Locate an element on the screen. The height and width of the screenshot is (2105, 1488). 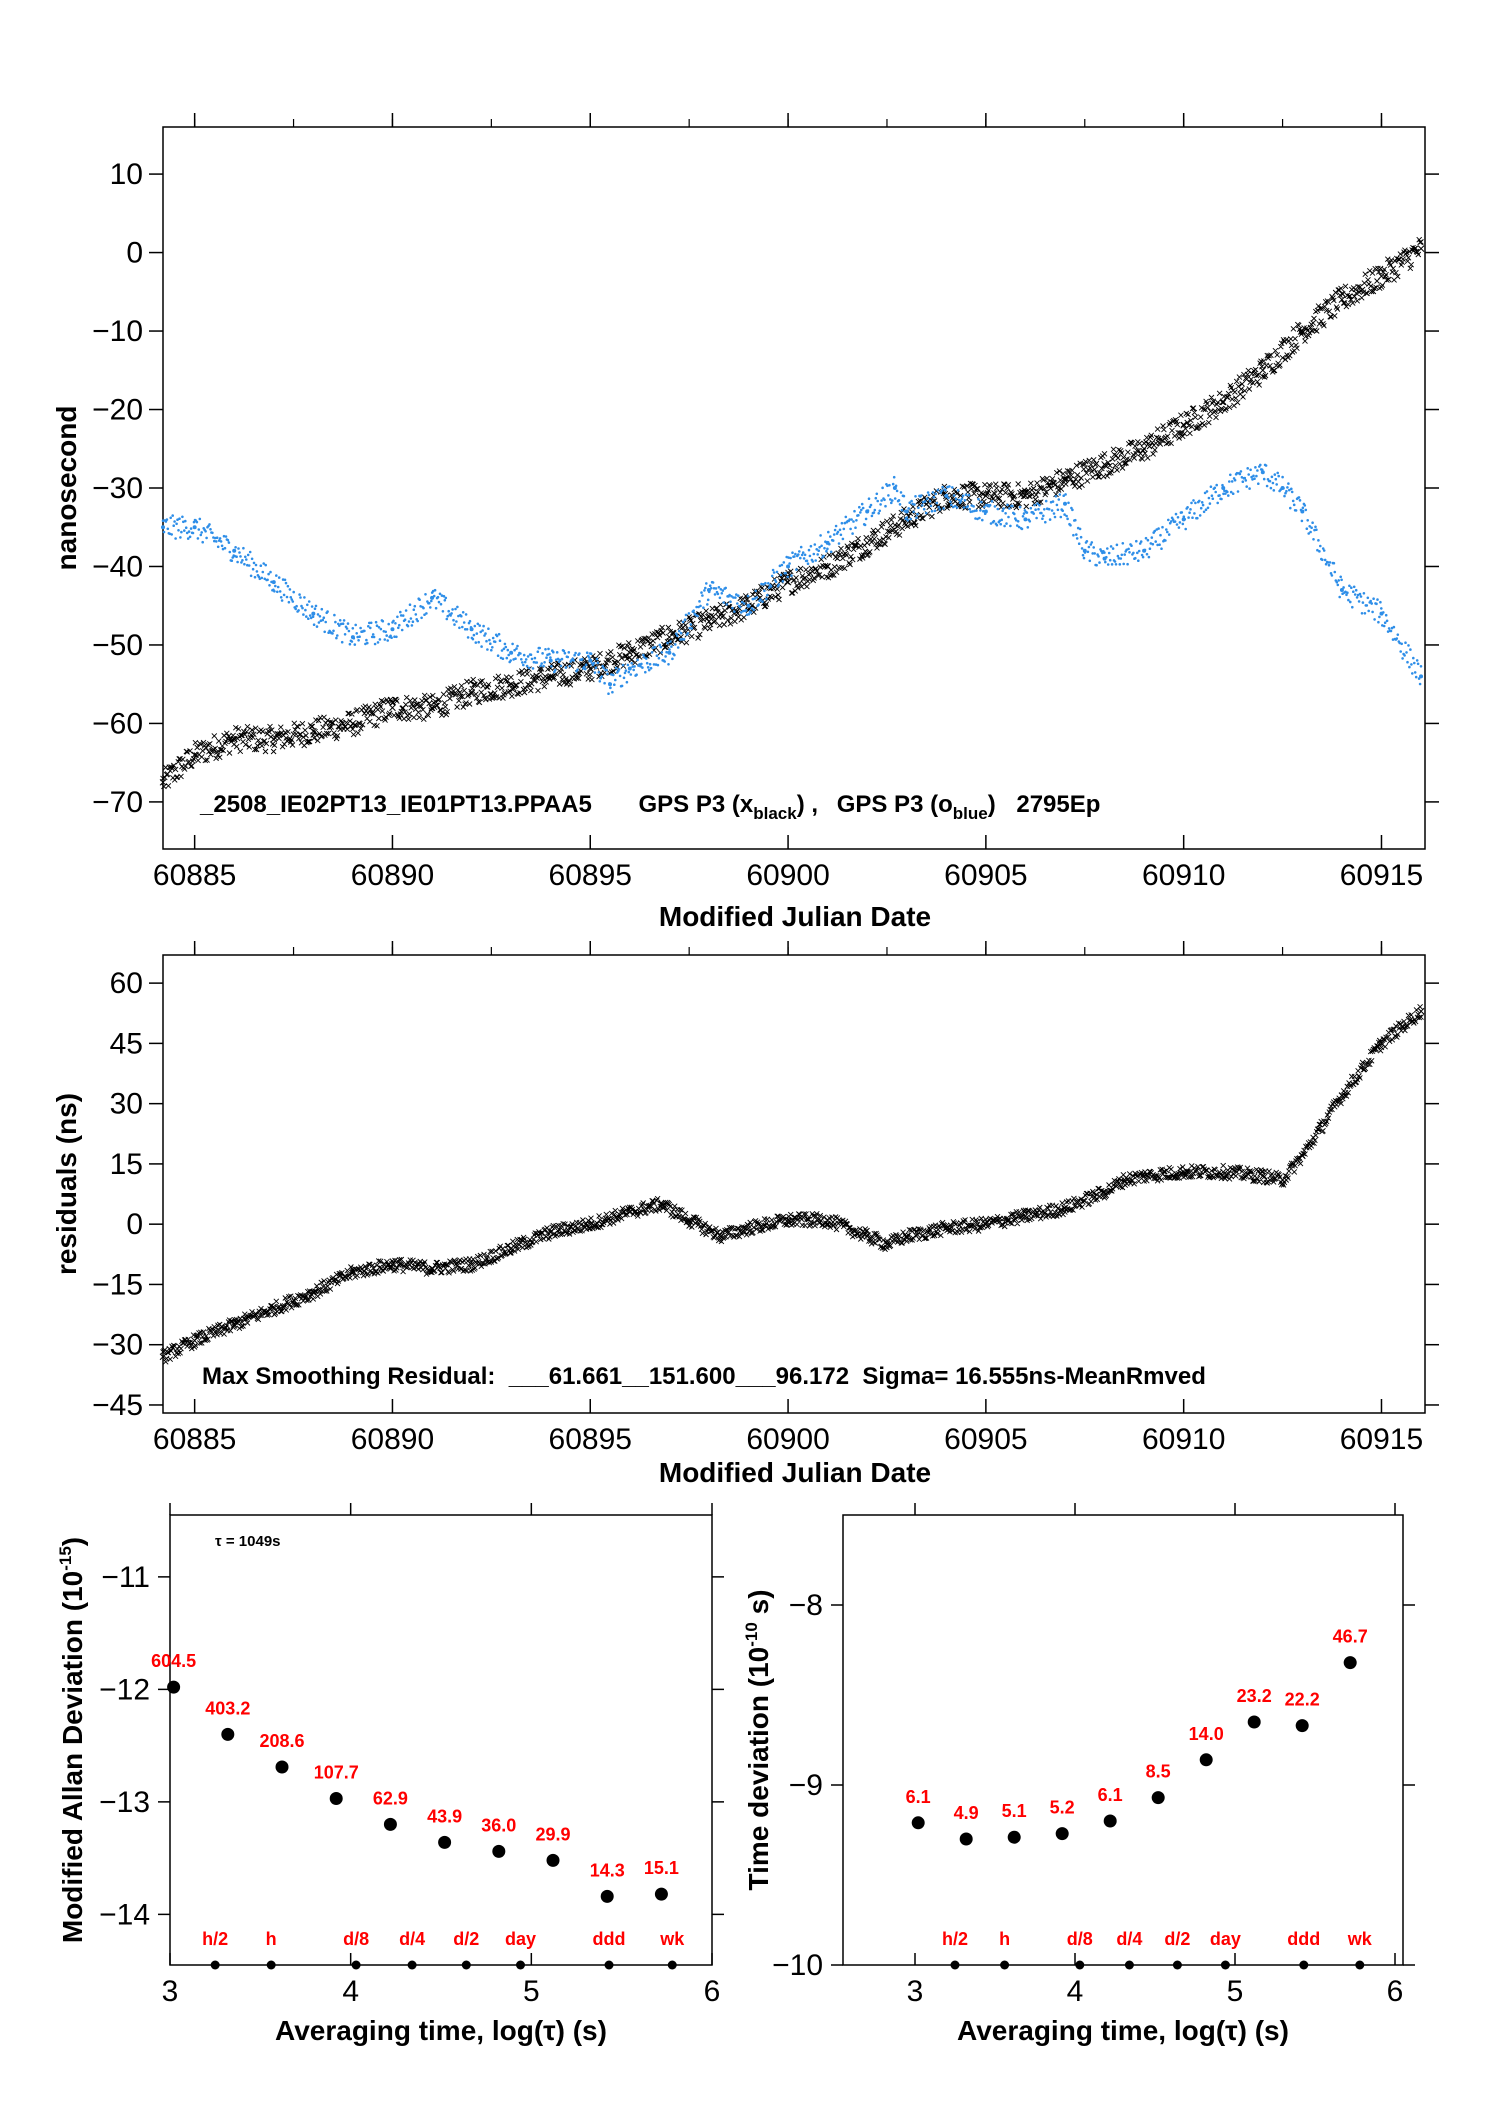
x-tick-labels: 60885 60890 60895 60900 60905 60910 60915 is located at coordinates (788, 875).